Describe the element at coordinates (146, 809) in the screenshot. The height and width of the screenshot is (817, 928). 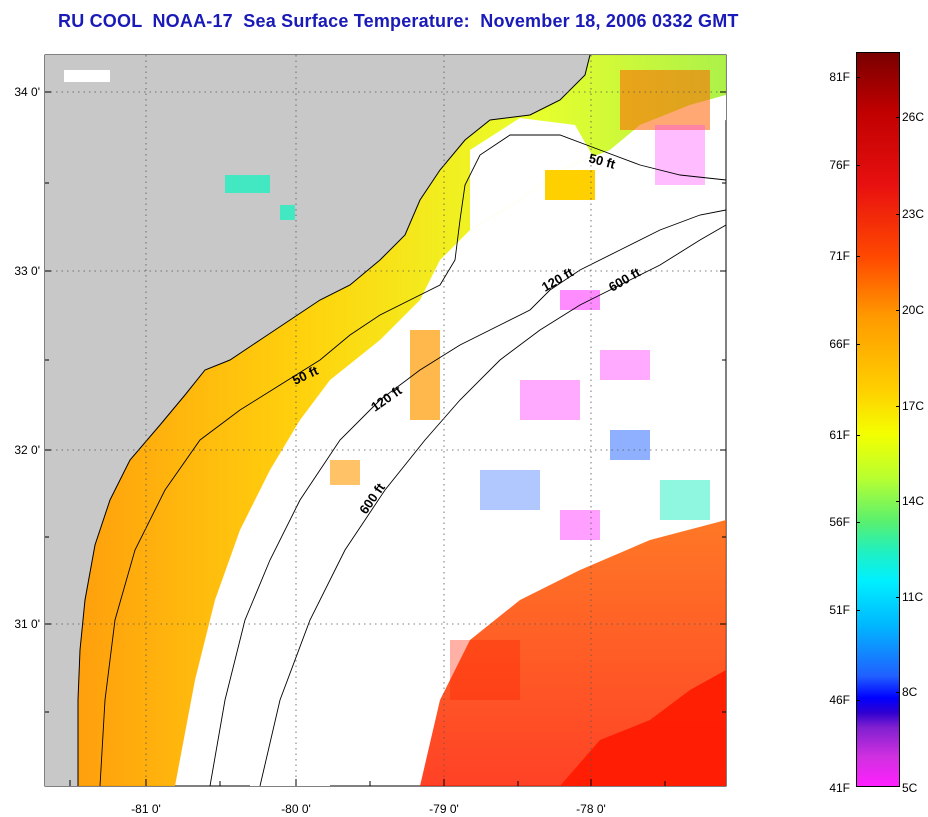
I see `lon-label-81: -81 0'` at that location.